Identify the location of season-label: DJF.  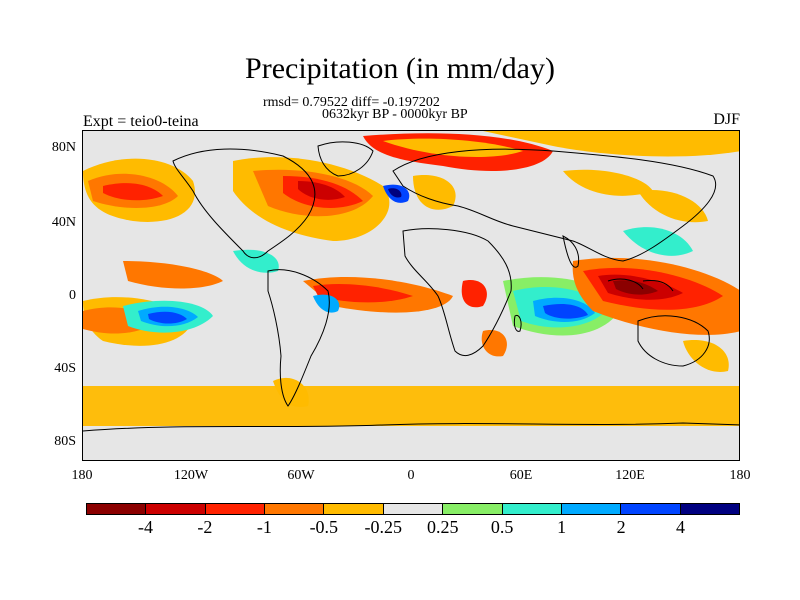
(726, 119).